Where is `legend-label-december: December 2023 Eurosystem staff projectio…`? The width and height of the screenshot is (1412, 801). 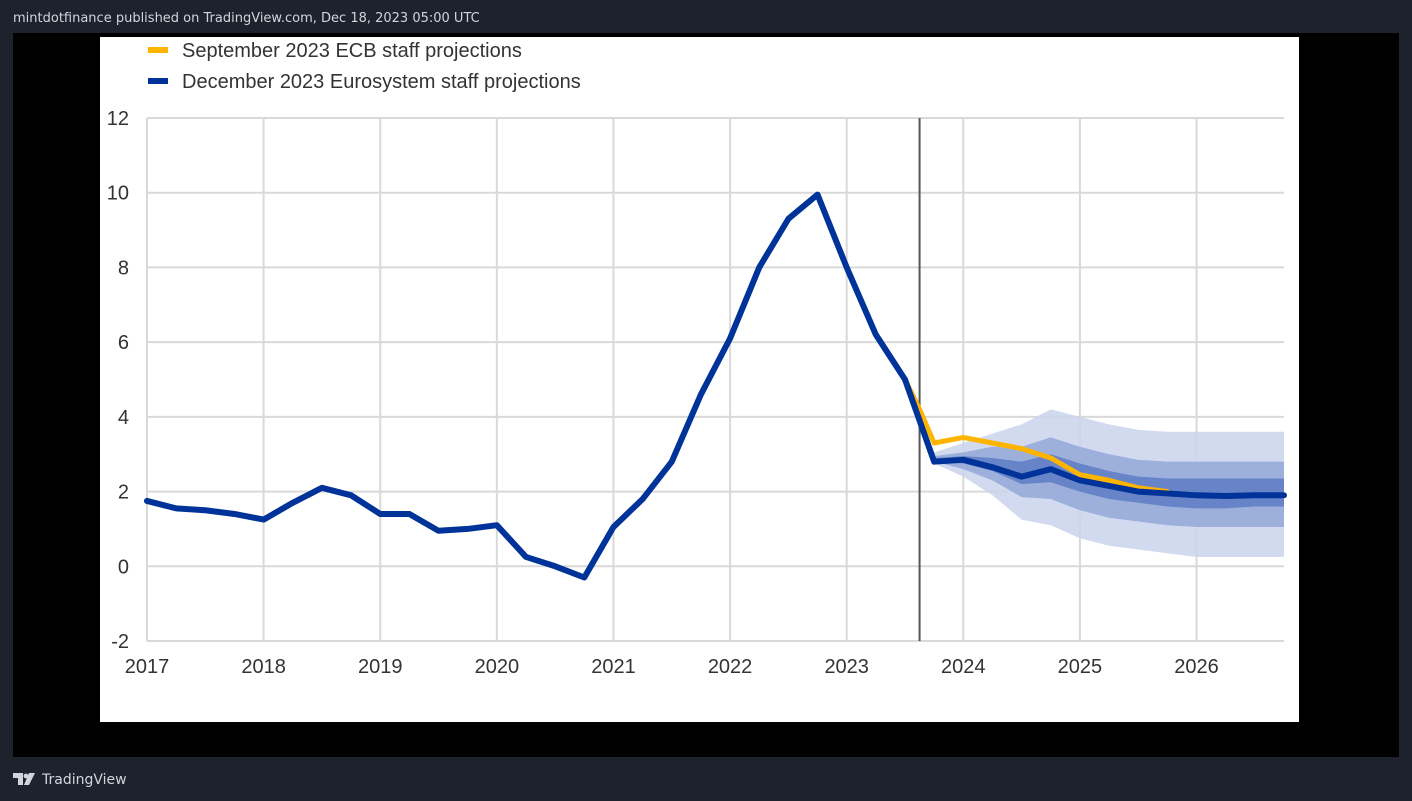
legend-label-december: December 2023 Eurosystem staff projectio… is located at coordinates (381, 82).